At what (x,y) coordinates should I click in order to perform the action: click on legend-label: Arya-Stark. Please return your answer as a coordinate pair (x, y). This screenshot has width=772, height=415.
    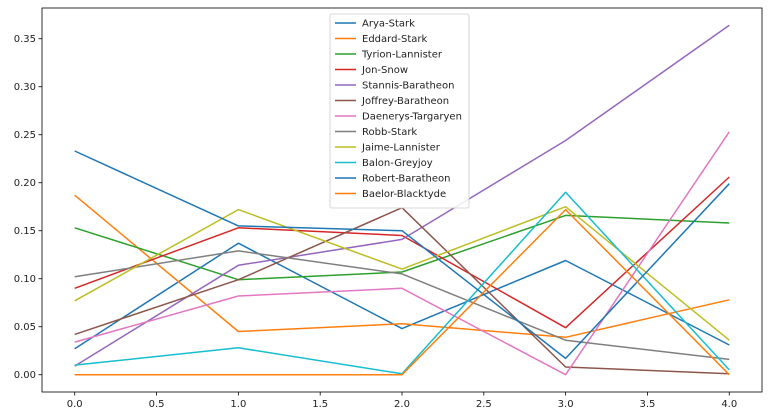
    Looking at the image, I should click on (388, 24).